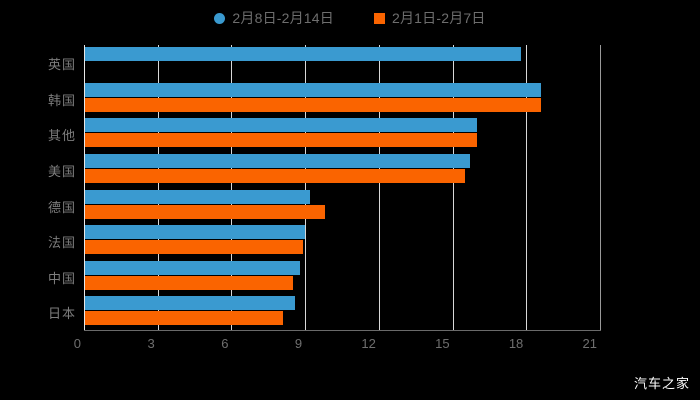 This screenshot has width=700, height=400. Describe the element at coordinates (283, 18) in the screenshot. I see `legend-label-series-1: 2月8日-2月14日` at that location.